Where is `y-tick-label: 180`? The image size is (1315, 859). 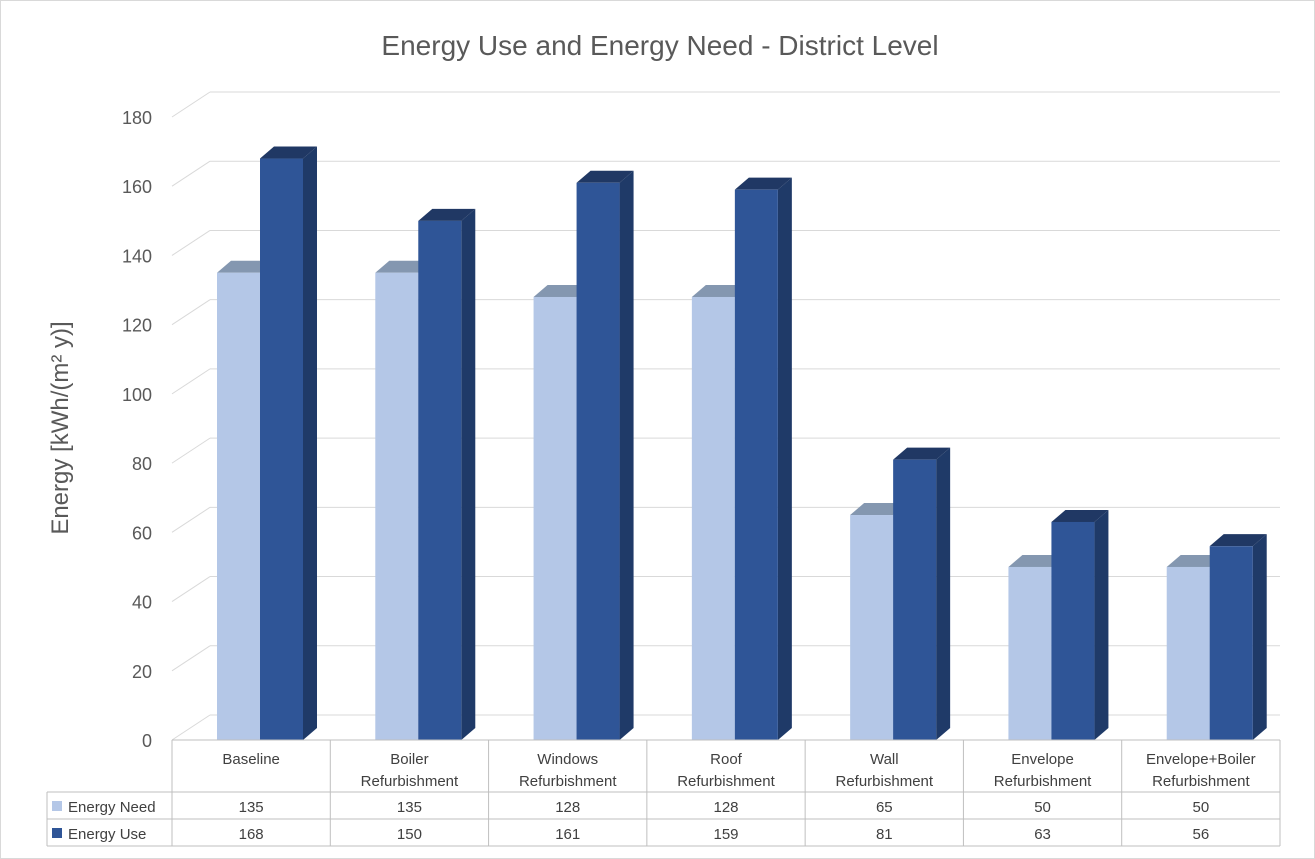 y-tick-label: 180 is located at coordinates (137, 118).